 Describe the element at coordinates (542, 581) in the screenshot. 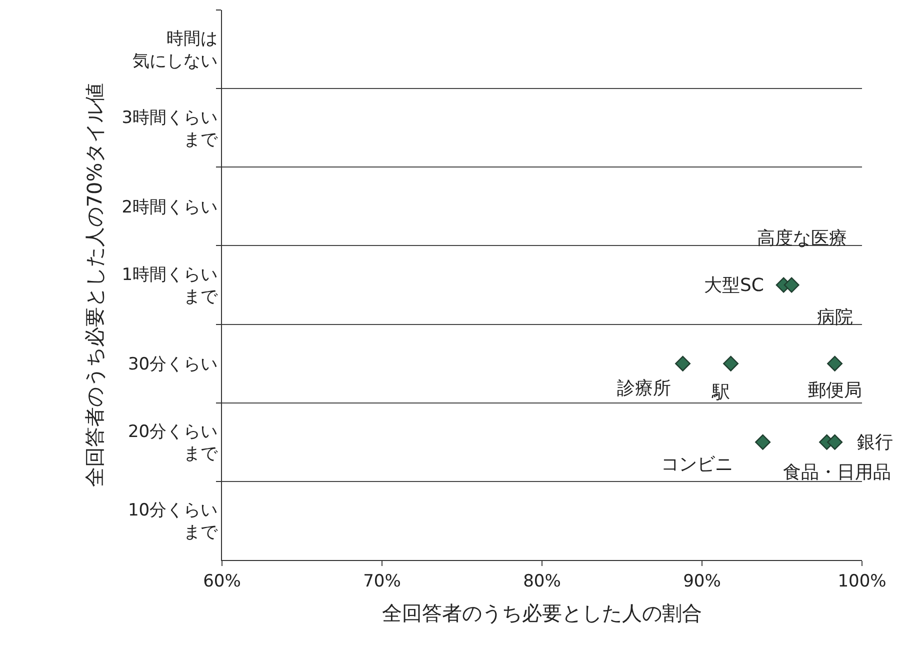

I see `x-tick-label: 80%` at that location.